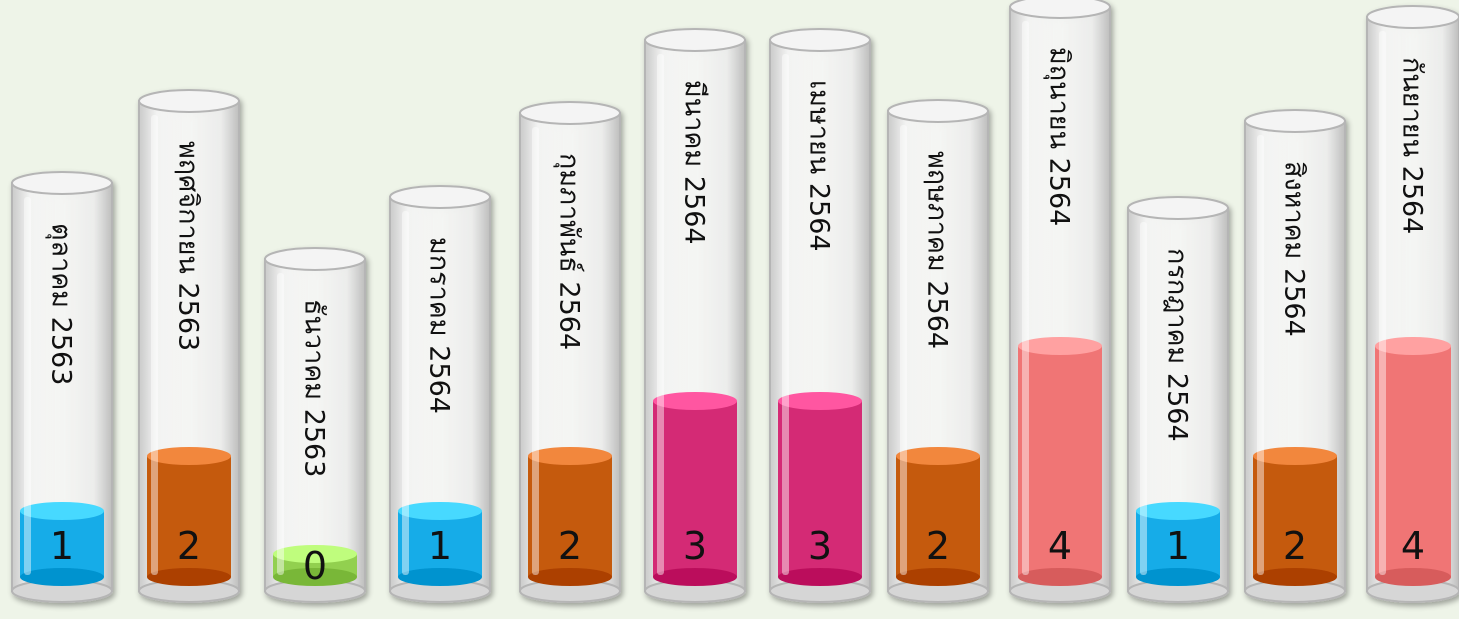 Image resolution: width=1459 pixels, height=619 pixels. What do you see at coordinates (1294, 249) in the screenshot?
I see `category-label: สิงหาคม 2564` at bounding box center [1294, 249].